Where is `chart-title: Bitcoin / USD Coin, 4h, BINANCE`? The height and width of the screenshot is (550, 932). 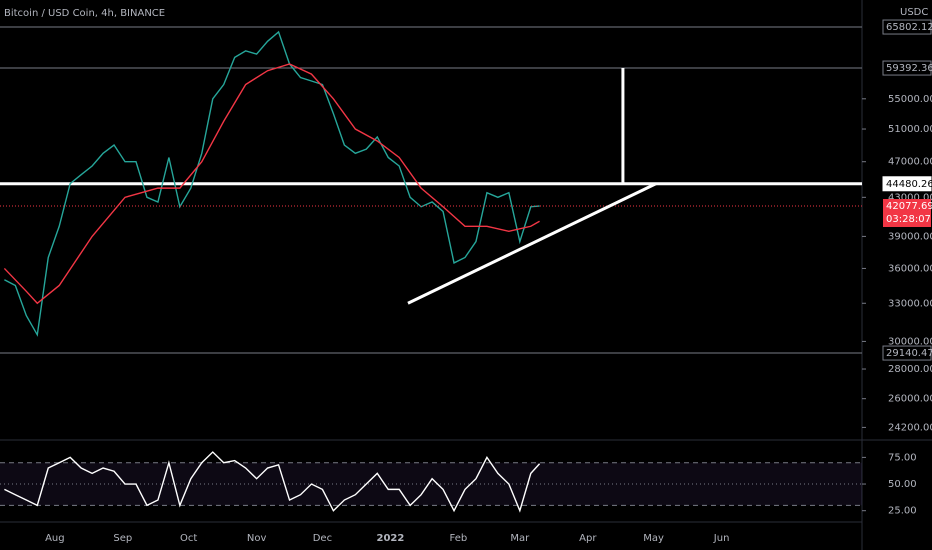
chart-title: Bitcoin / USD Coin, 4h, BINANCE is located at coordinates (84, 13).